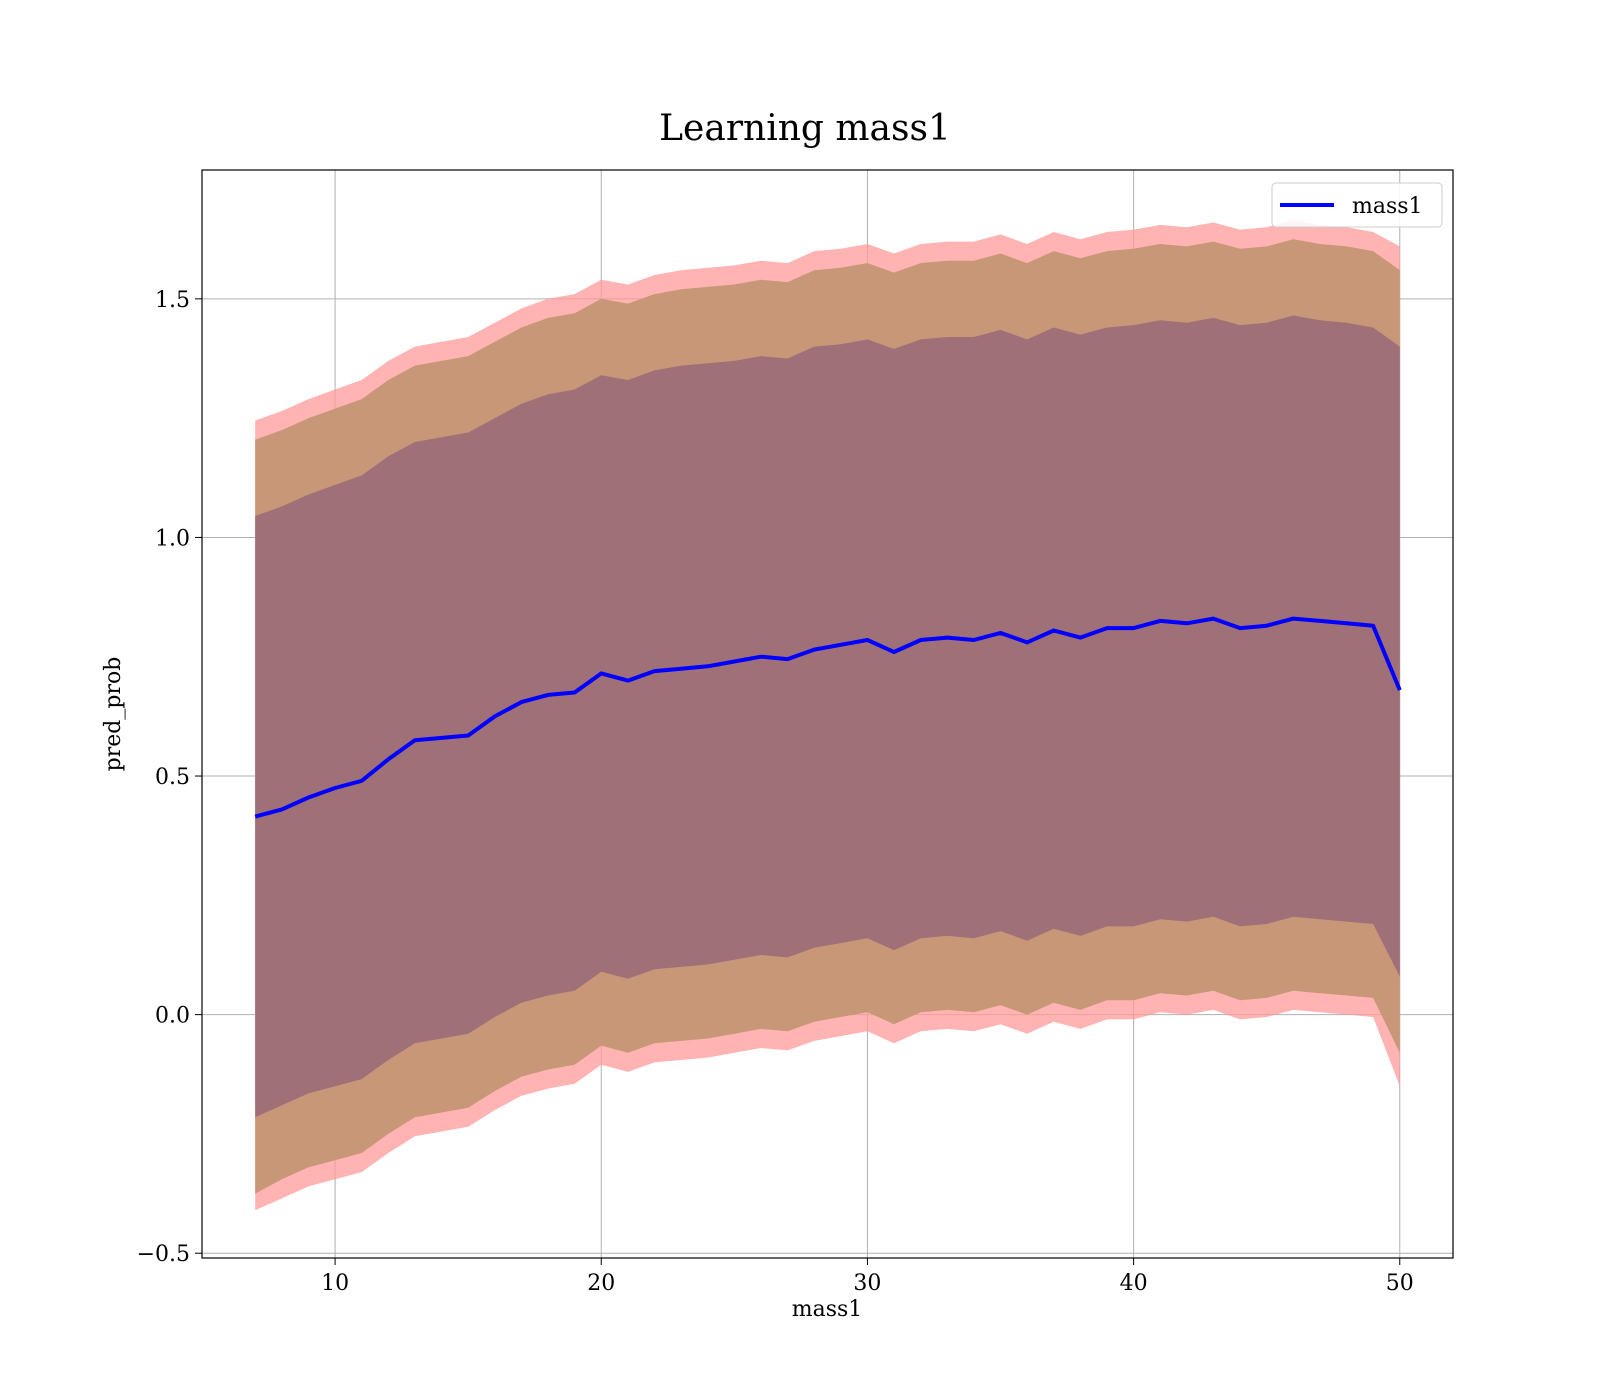 Image resolution: width=1600 pixels, height=1400 pixels. What do you see at coordinates (1400, 1283) in the screenshot?
I see `x-tick-label-4: 50` at bounding box center [1400, 1283].